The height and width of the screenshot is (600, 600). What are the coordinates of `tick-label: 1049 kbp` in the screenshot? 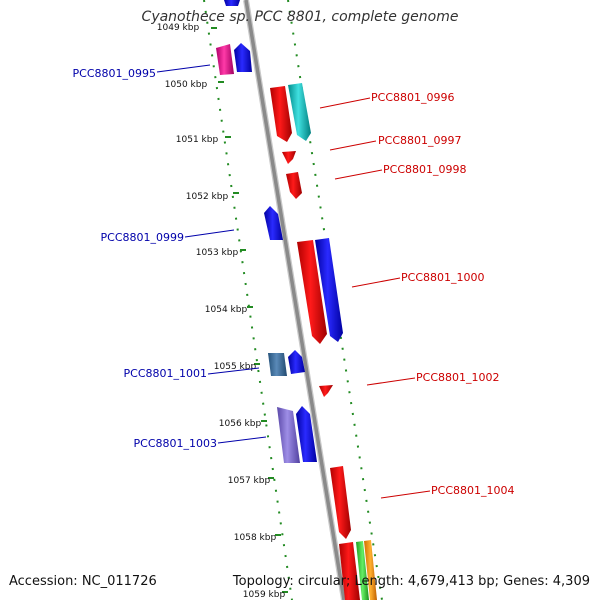 It's located at (178, 28).